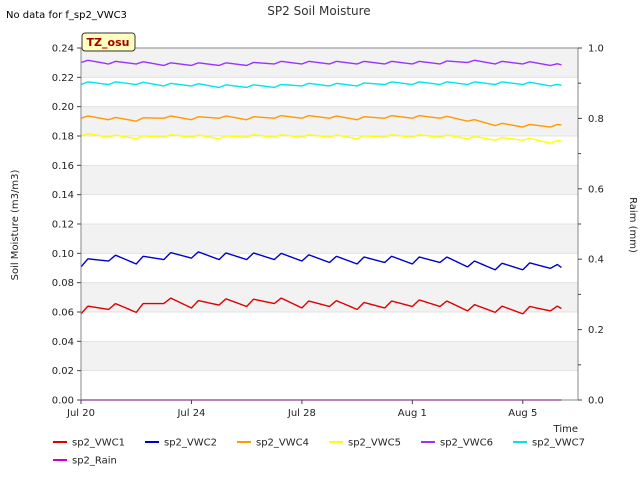 The height and width of the screenshot is (480, 640). I want to click on site-badge-label: TZ_osu, so click(108, 42).